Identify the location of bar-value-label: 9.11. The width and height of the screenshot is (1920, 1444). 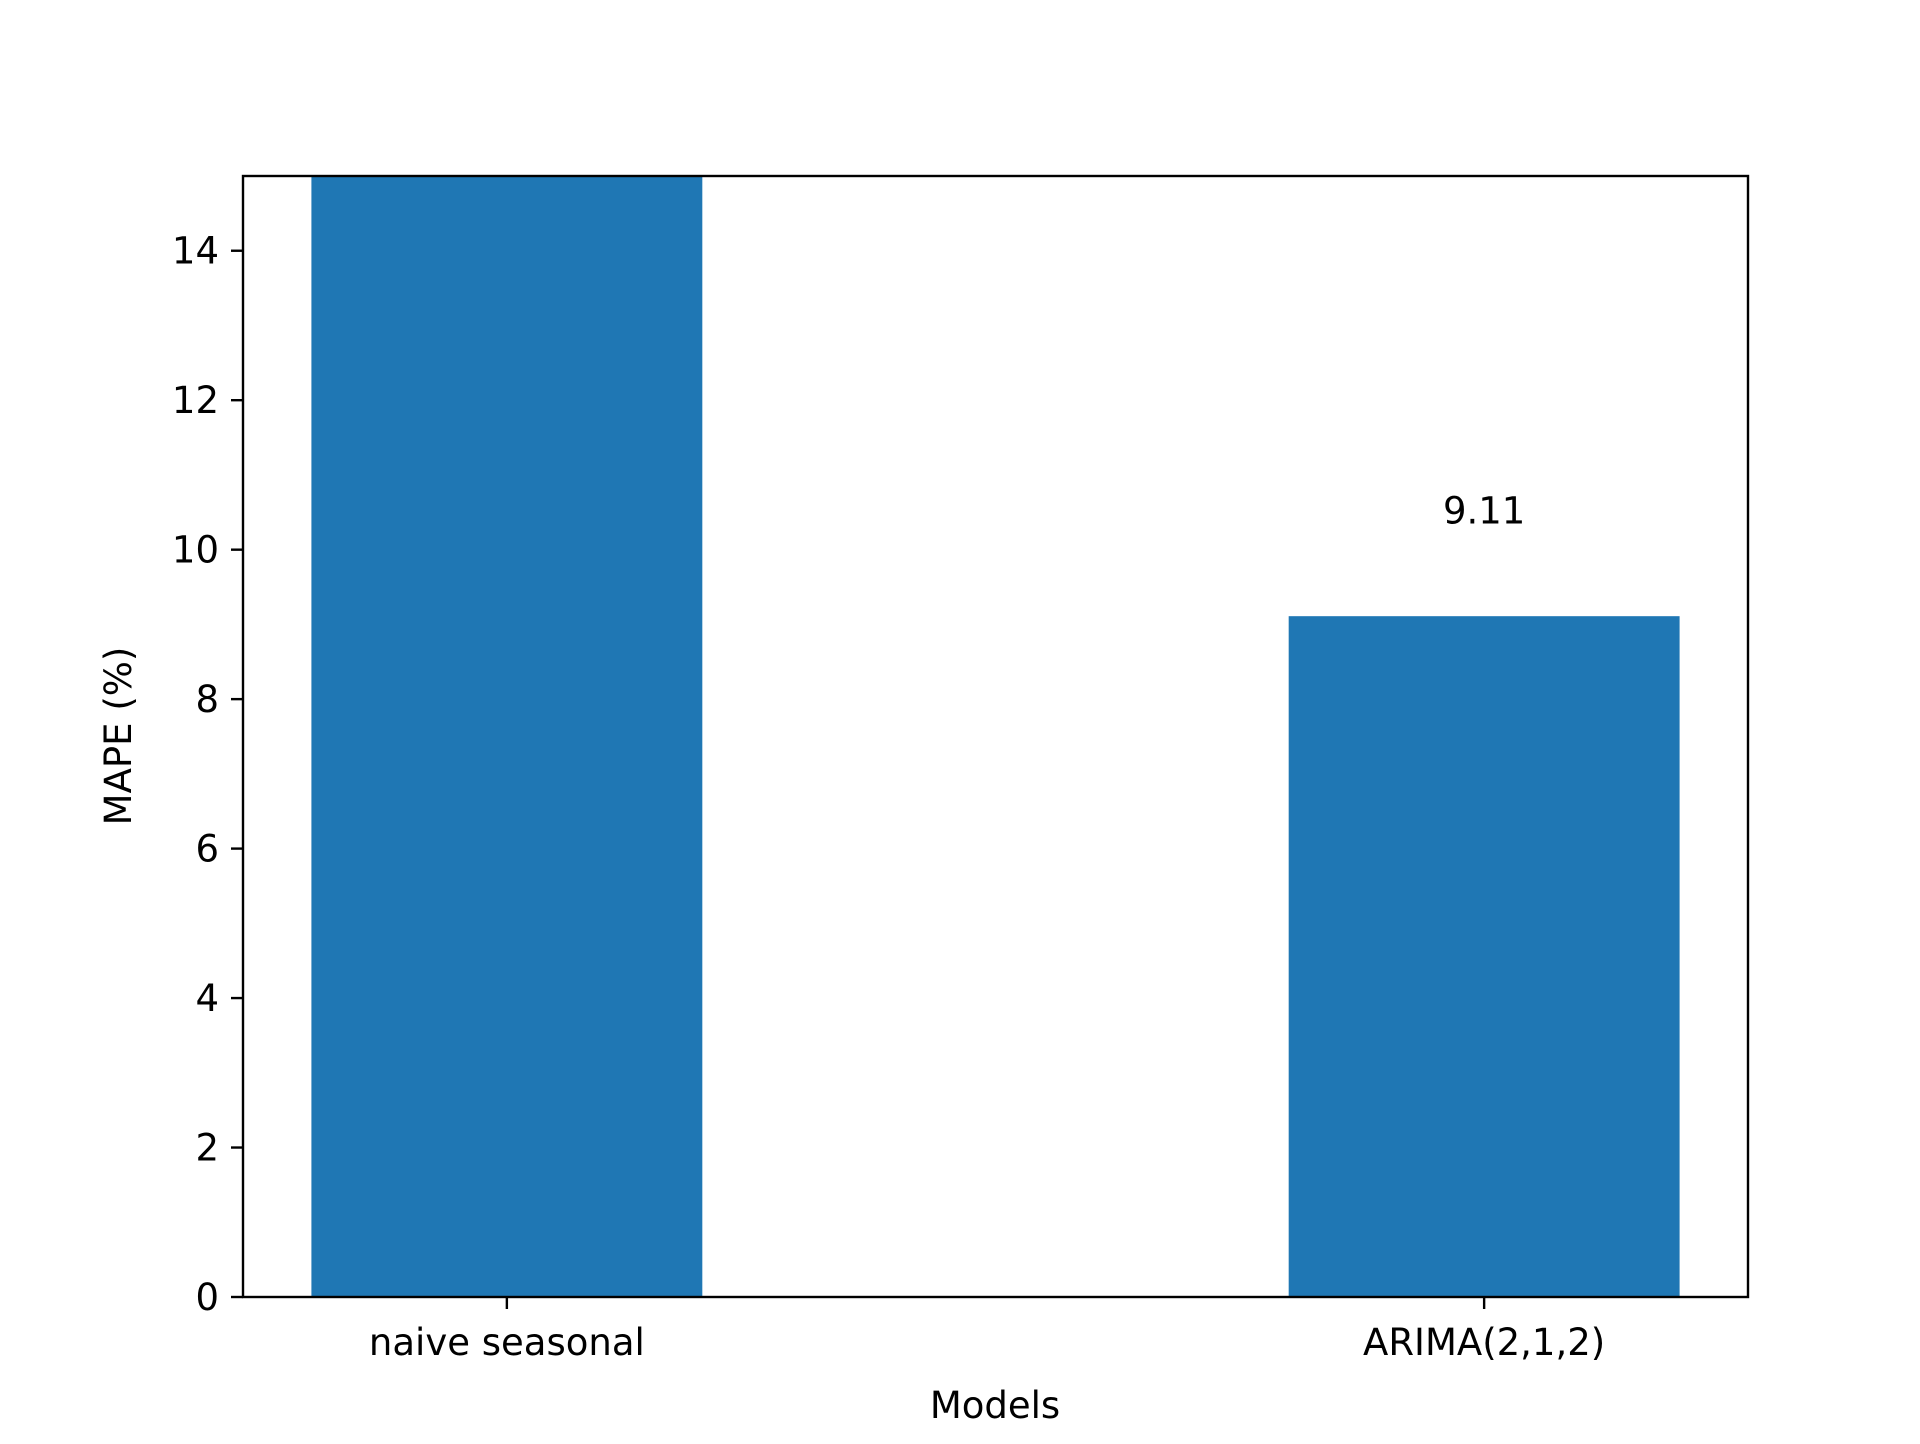
(1484, 510).